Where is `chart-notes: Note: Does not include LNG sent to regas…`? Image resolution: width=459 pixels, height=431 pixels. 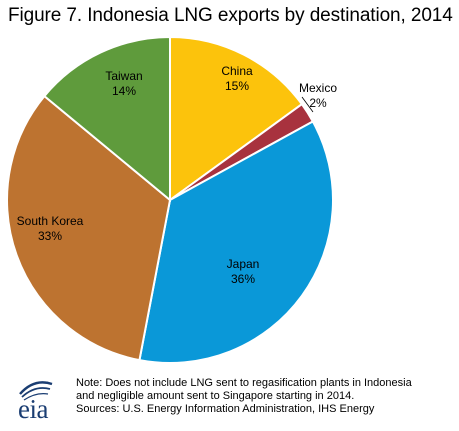
chart-notes: Note: Does not include LNG sent to regas… is located at coordinates (266, 396).